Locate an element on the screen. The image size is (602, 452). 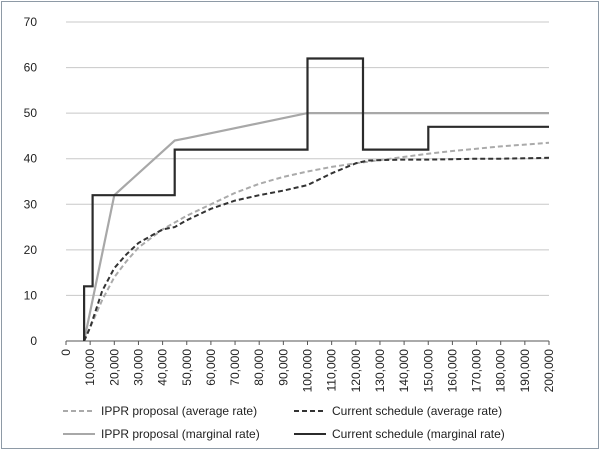
x-tick-label: 90,000 is located at coordinates (283, 367).